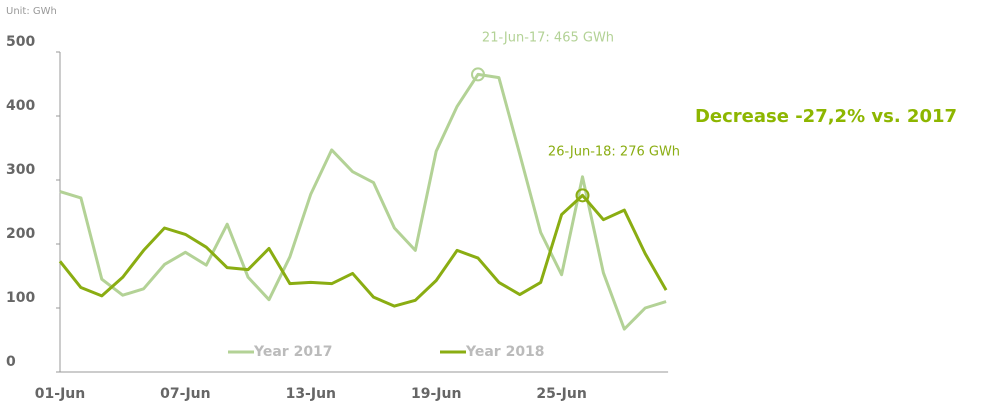  Describe the element at coordinates (11, 362) in the screenshot. I see `y-tick-label: 0` at that location.